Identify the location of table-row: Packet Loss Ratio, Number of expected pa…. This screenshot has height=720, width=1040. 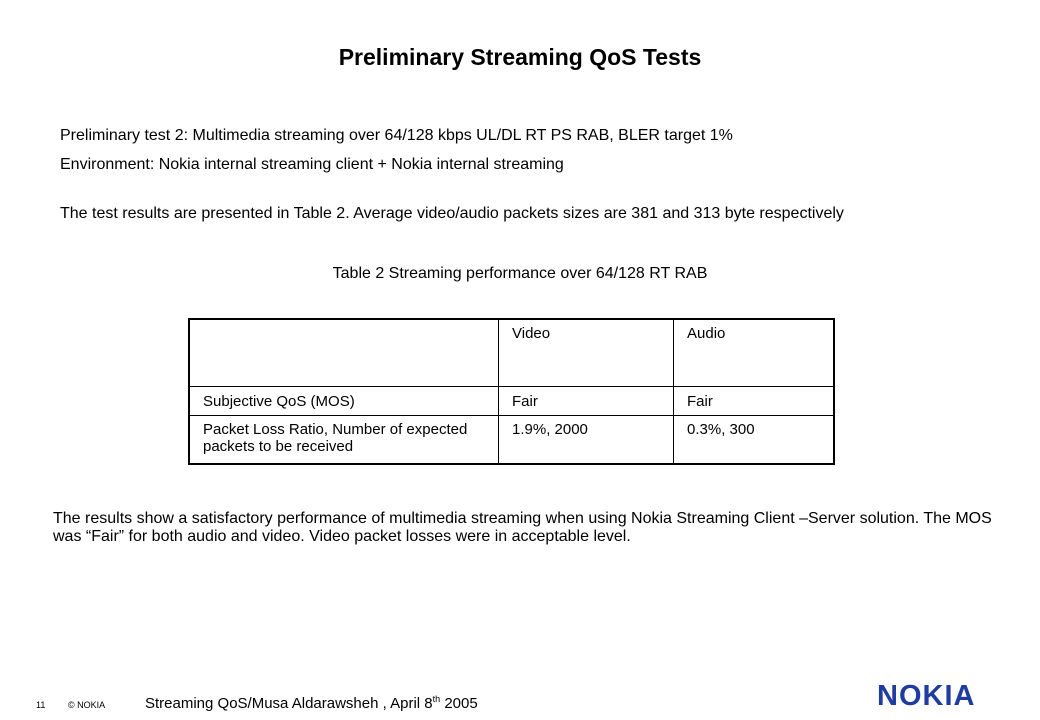
(511, 440).